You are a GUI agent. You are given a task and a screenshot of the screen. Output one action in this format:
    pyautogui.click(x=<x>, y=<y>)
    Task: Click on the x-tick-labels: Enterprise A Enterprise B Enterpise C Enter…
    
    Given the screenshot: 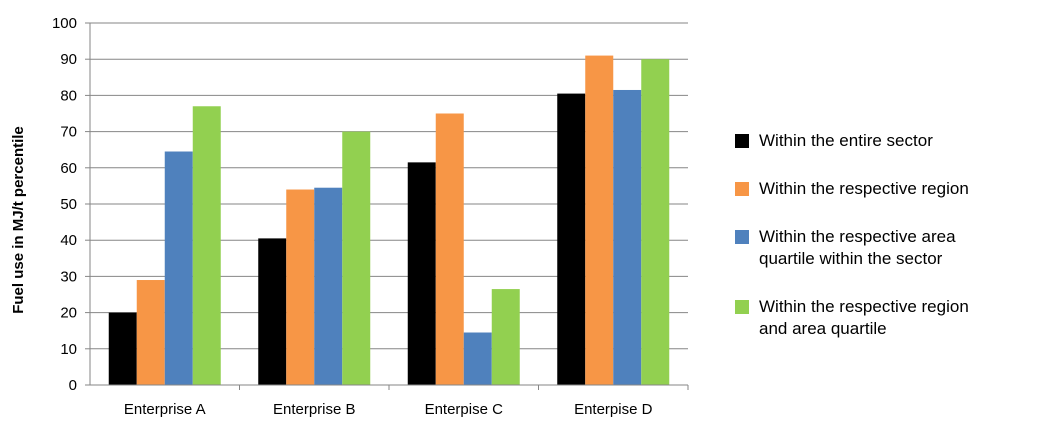 What is the action you would take?
    pyautogui.click(x=388, y=409)
    